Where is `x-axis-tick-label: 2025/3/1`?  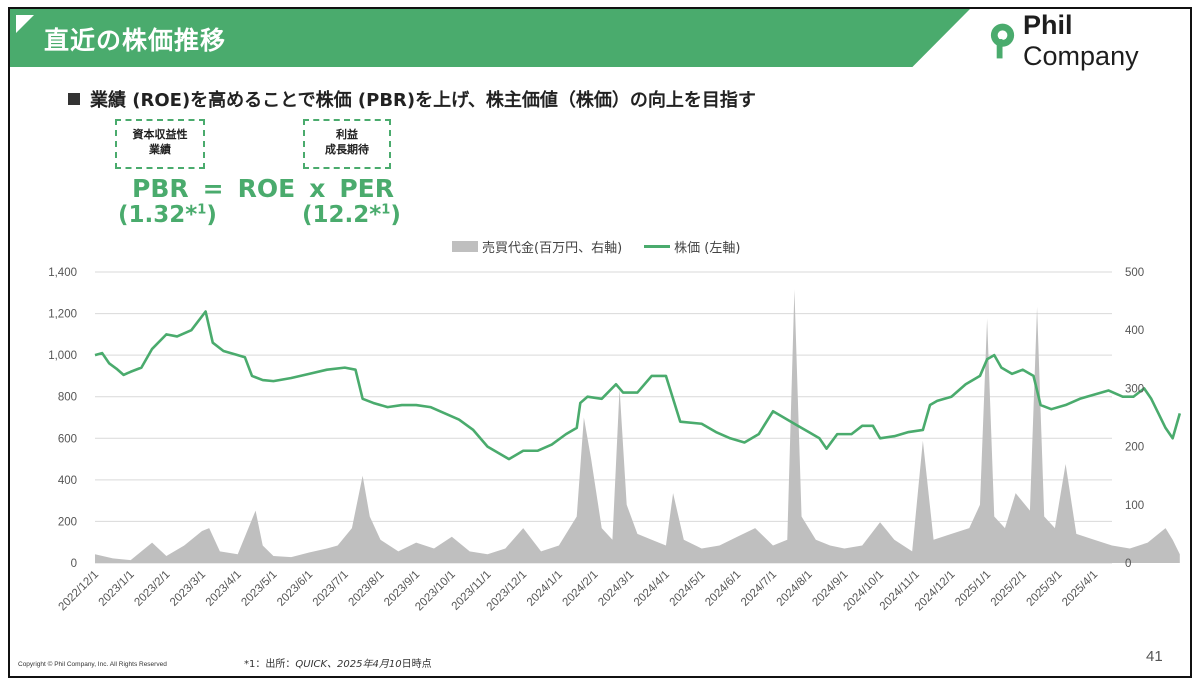
x-axis-tick-label: 2025/3/1 is located at coordinates (1044, 589).